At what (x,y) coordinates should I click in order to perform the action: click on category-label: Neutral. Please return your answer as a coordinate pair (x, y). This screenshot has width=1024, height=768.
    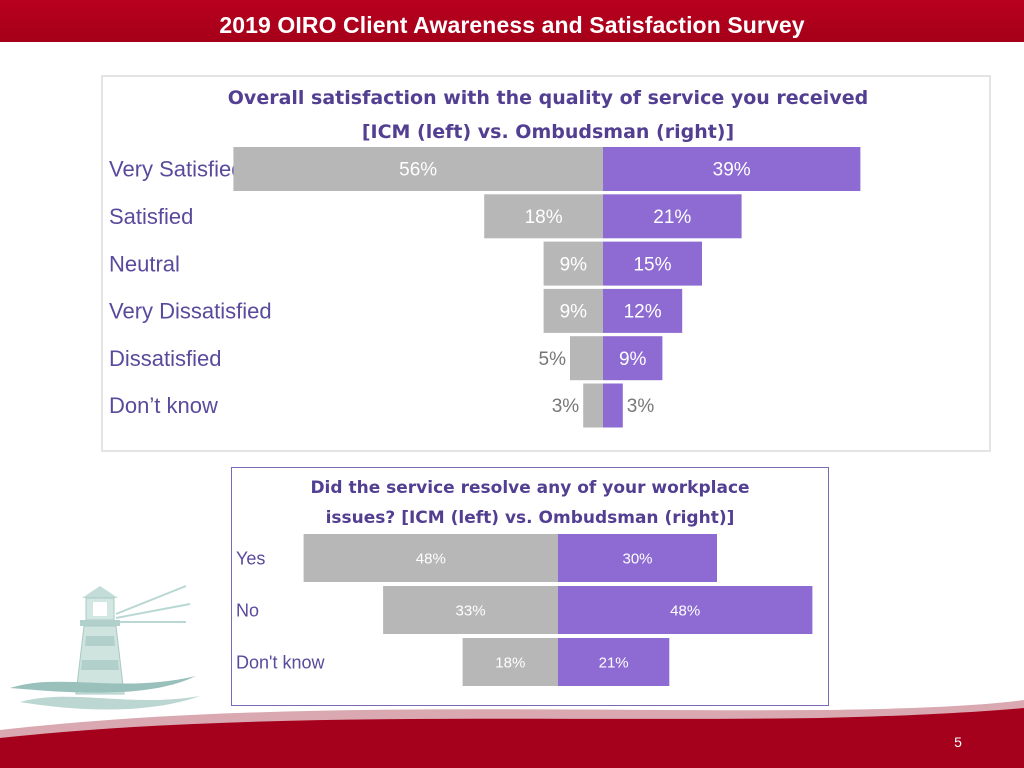
    Looking at the image, I should click on (144, 263).